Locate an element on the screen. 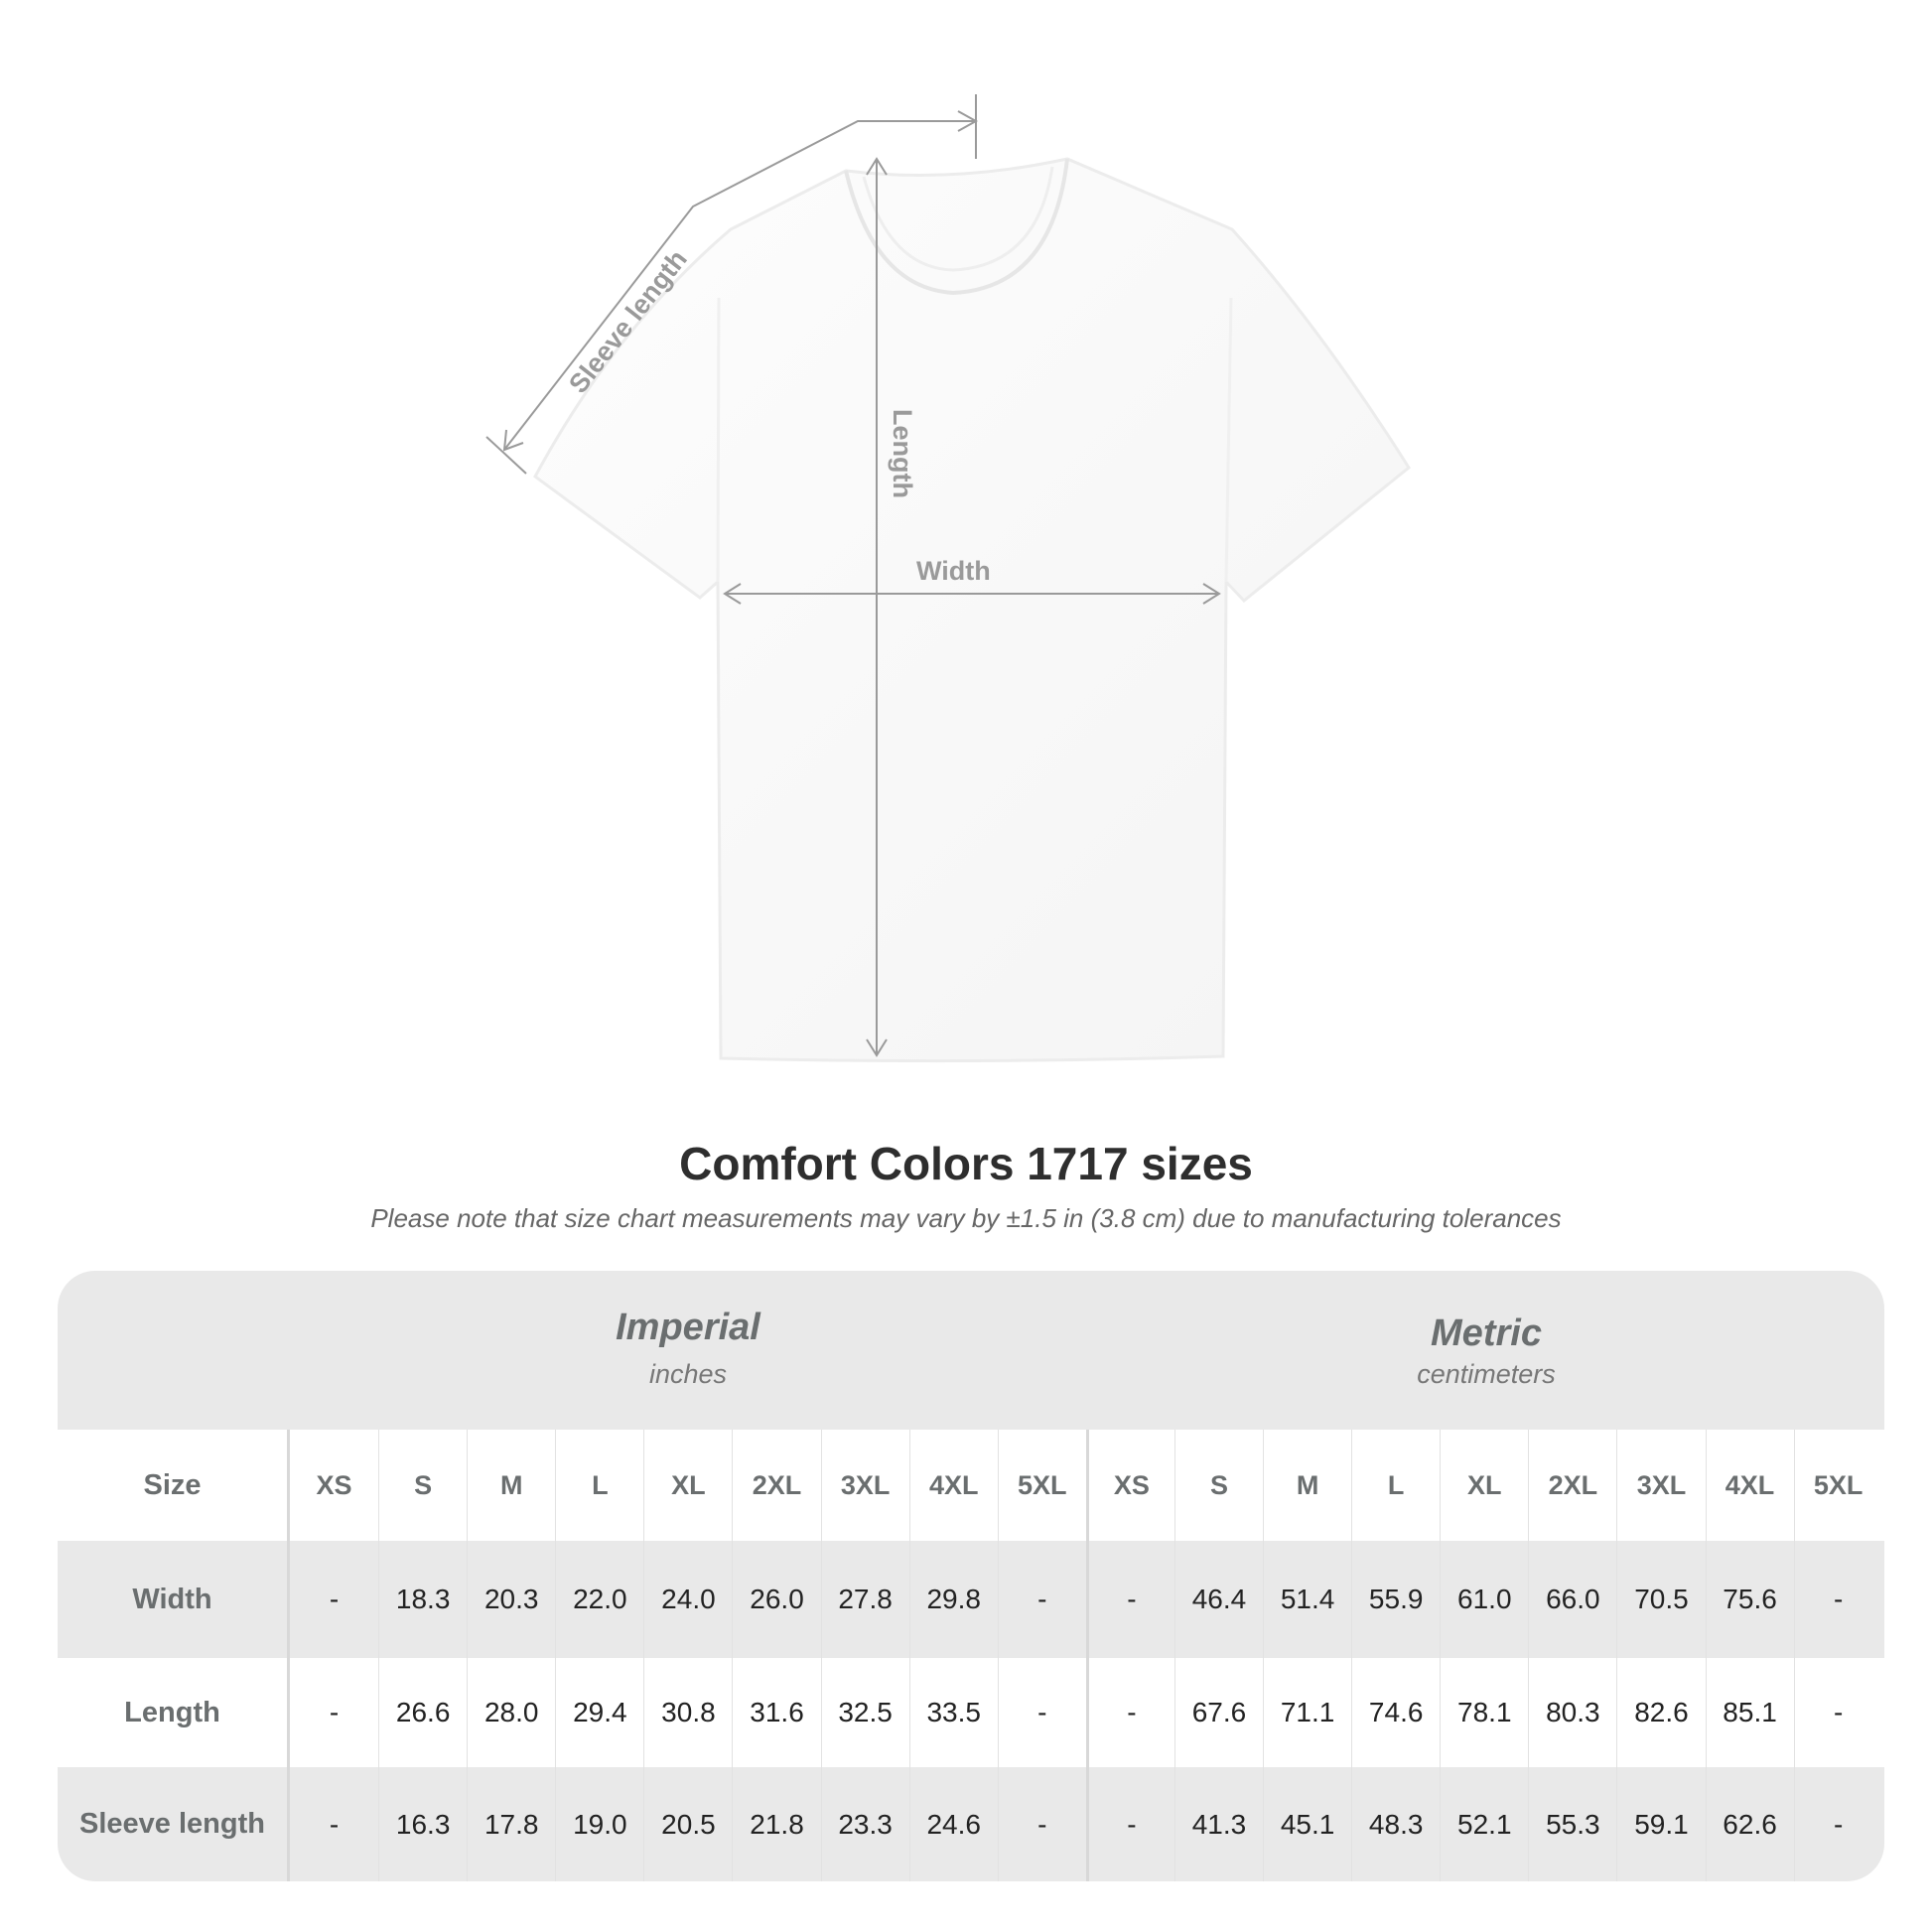 The image size is (1932, 1932). value-cell: 30.8 is located at coordinates (687, 1713).